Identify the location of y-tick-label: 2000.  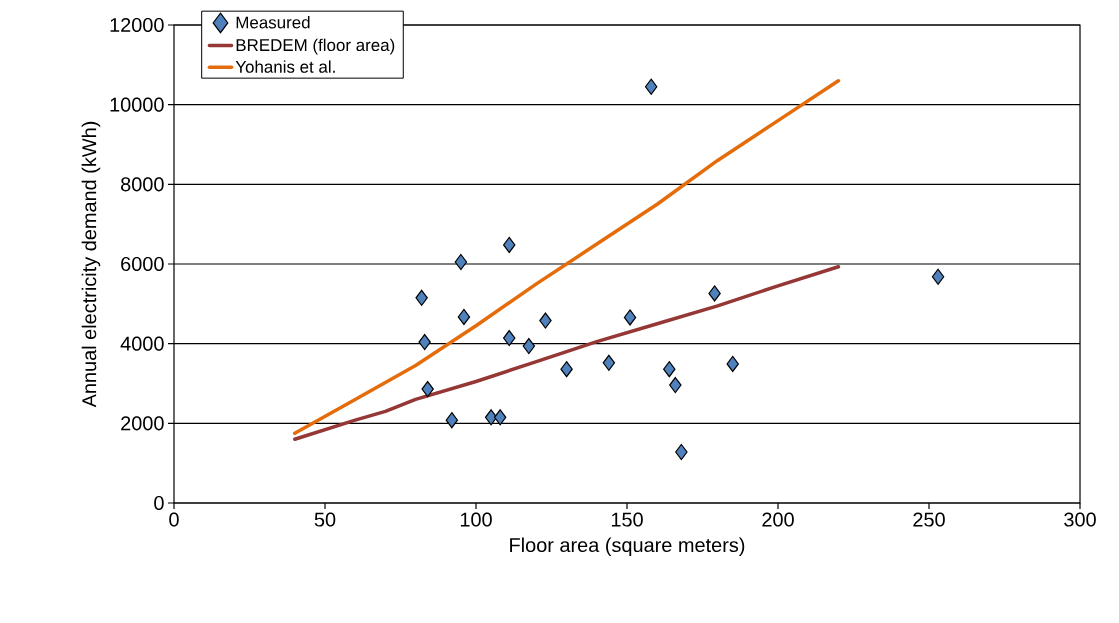
(142, 423).